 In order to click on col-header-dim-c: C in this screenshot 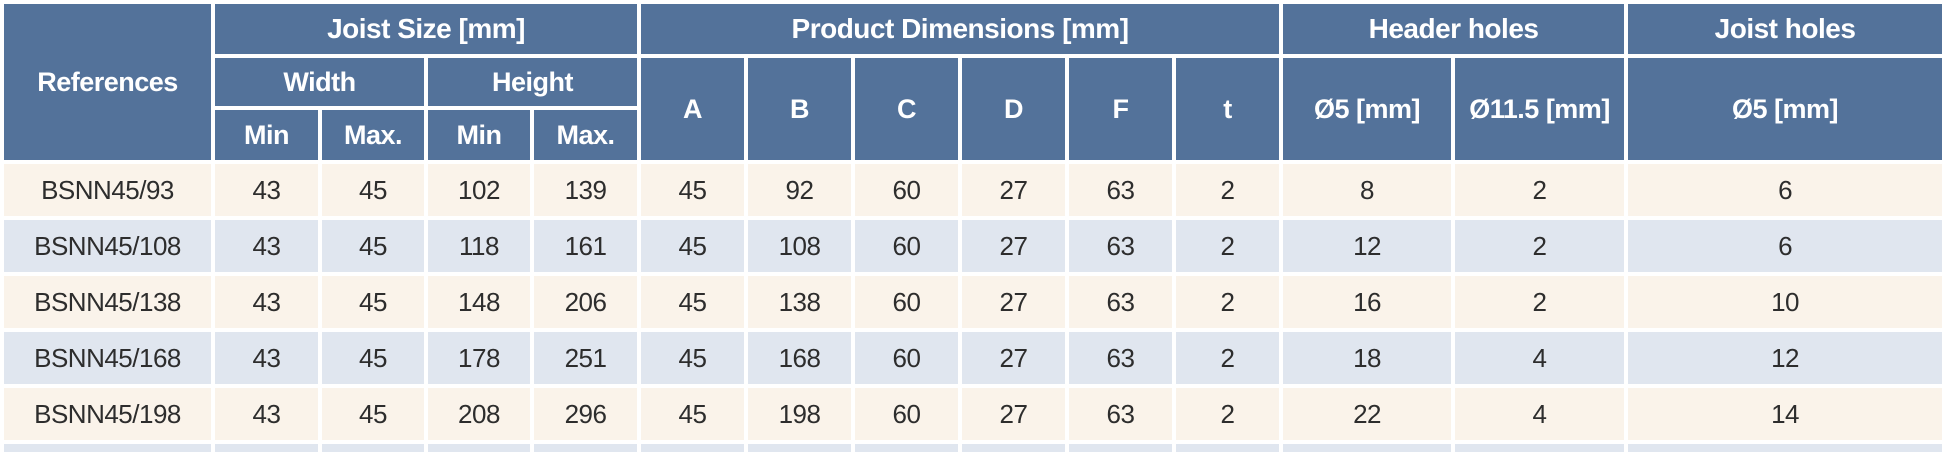, I will do `click(907, 109)`.